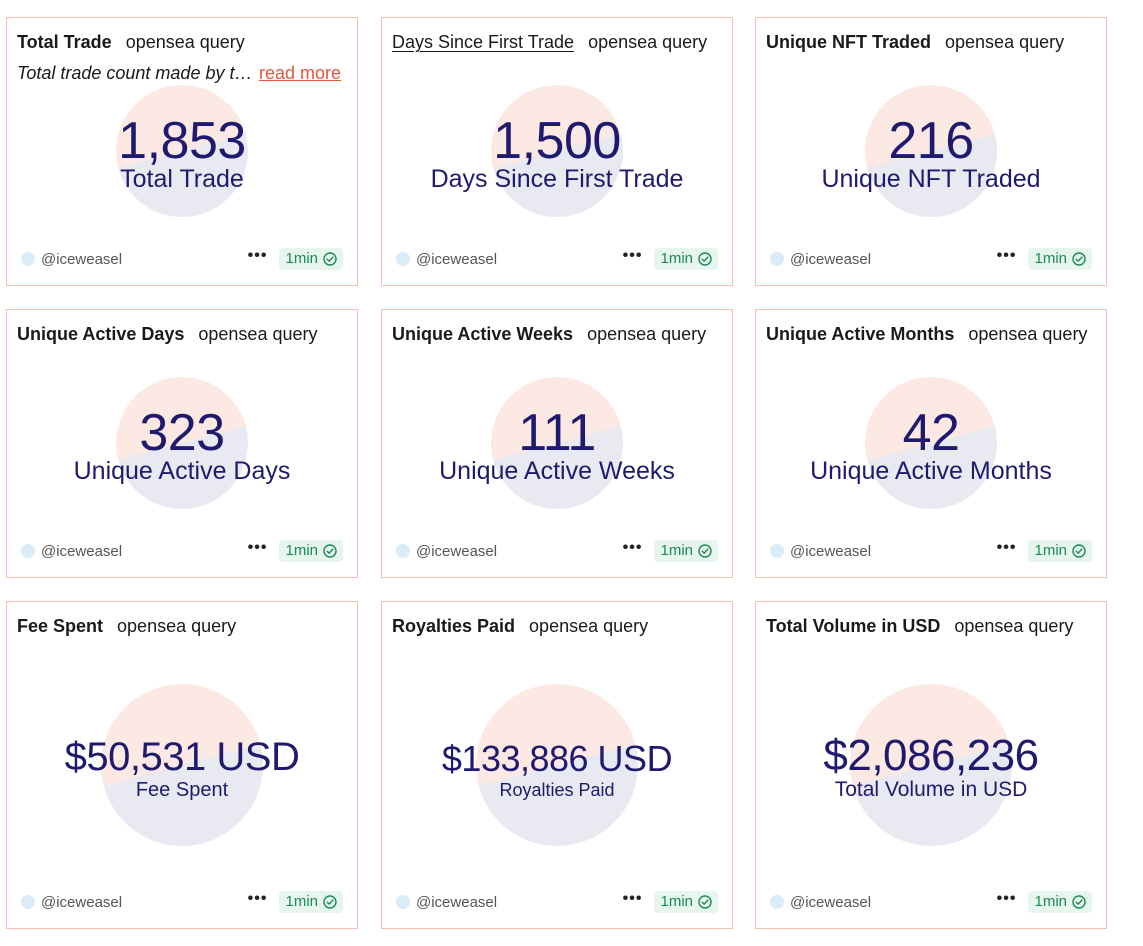 The width and height of the screenshot is (1143, 946). I want to click on card-title: Royalties Paid, so click(454, 626).